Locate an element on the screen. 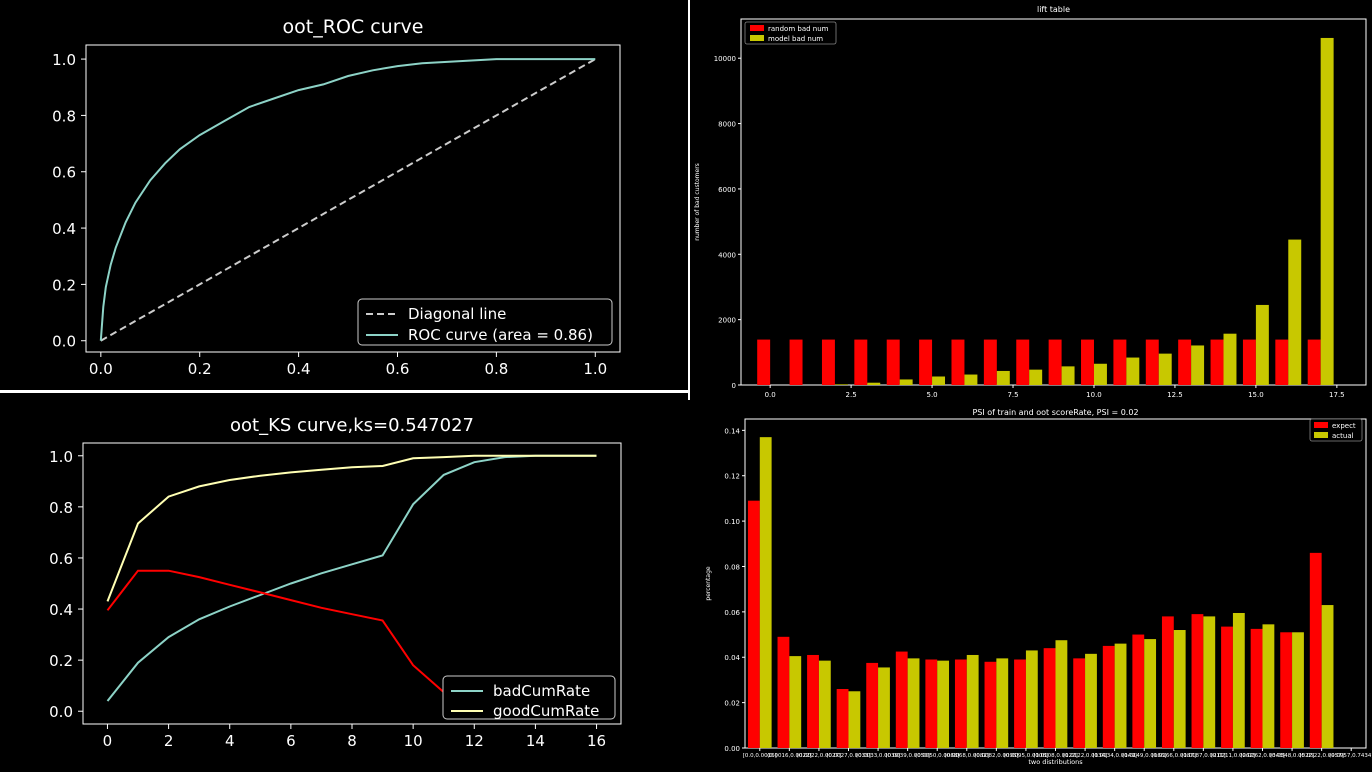 The image size is (1372, 772). x-tick-label: 0.2 is located at coordinates (200, 369).